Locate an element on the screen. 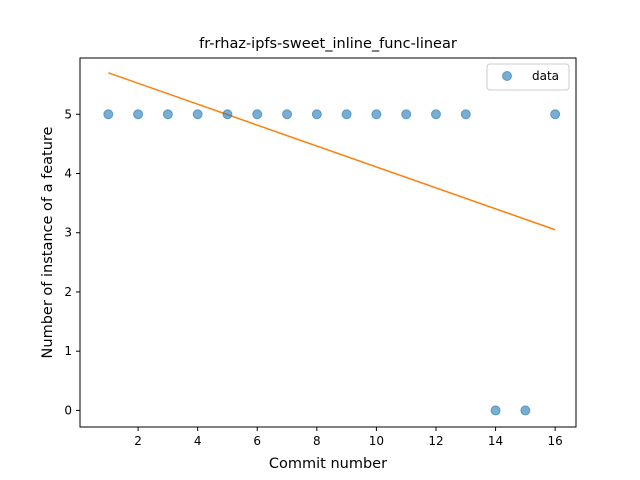 The image size is (640, 480). y-tick-label: 5 is located at coordinates (68, 114).